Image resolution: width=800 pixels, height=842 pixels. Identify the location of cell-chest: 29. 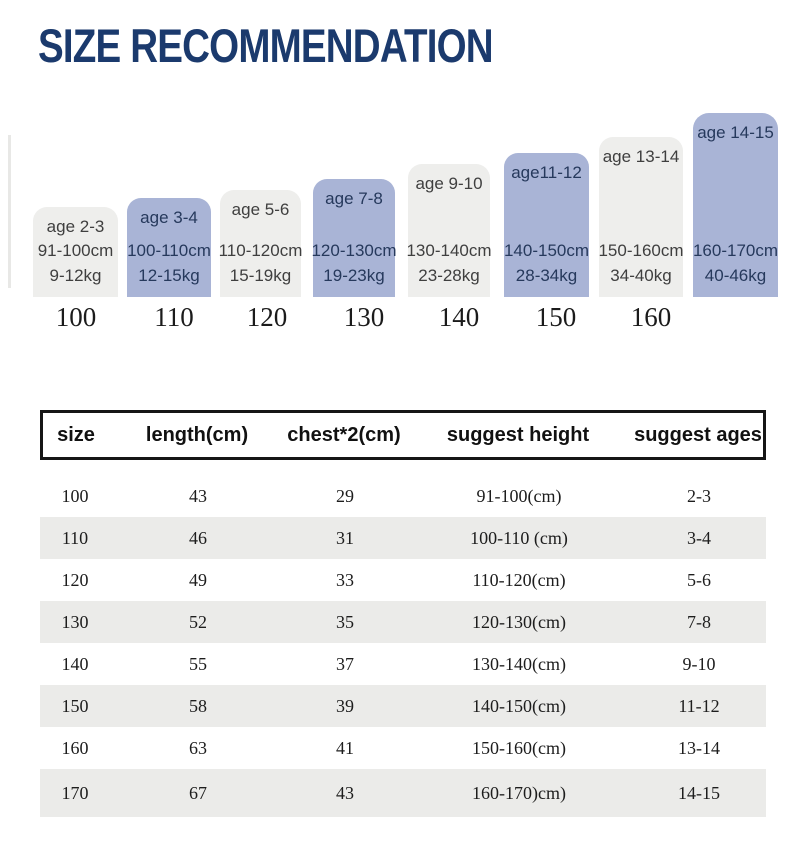
(345, 495).